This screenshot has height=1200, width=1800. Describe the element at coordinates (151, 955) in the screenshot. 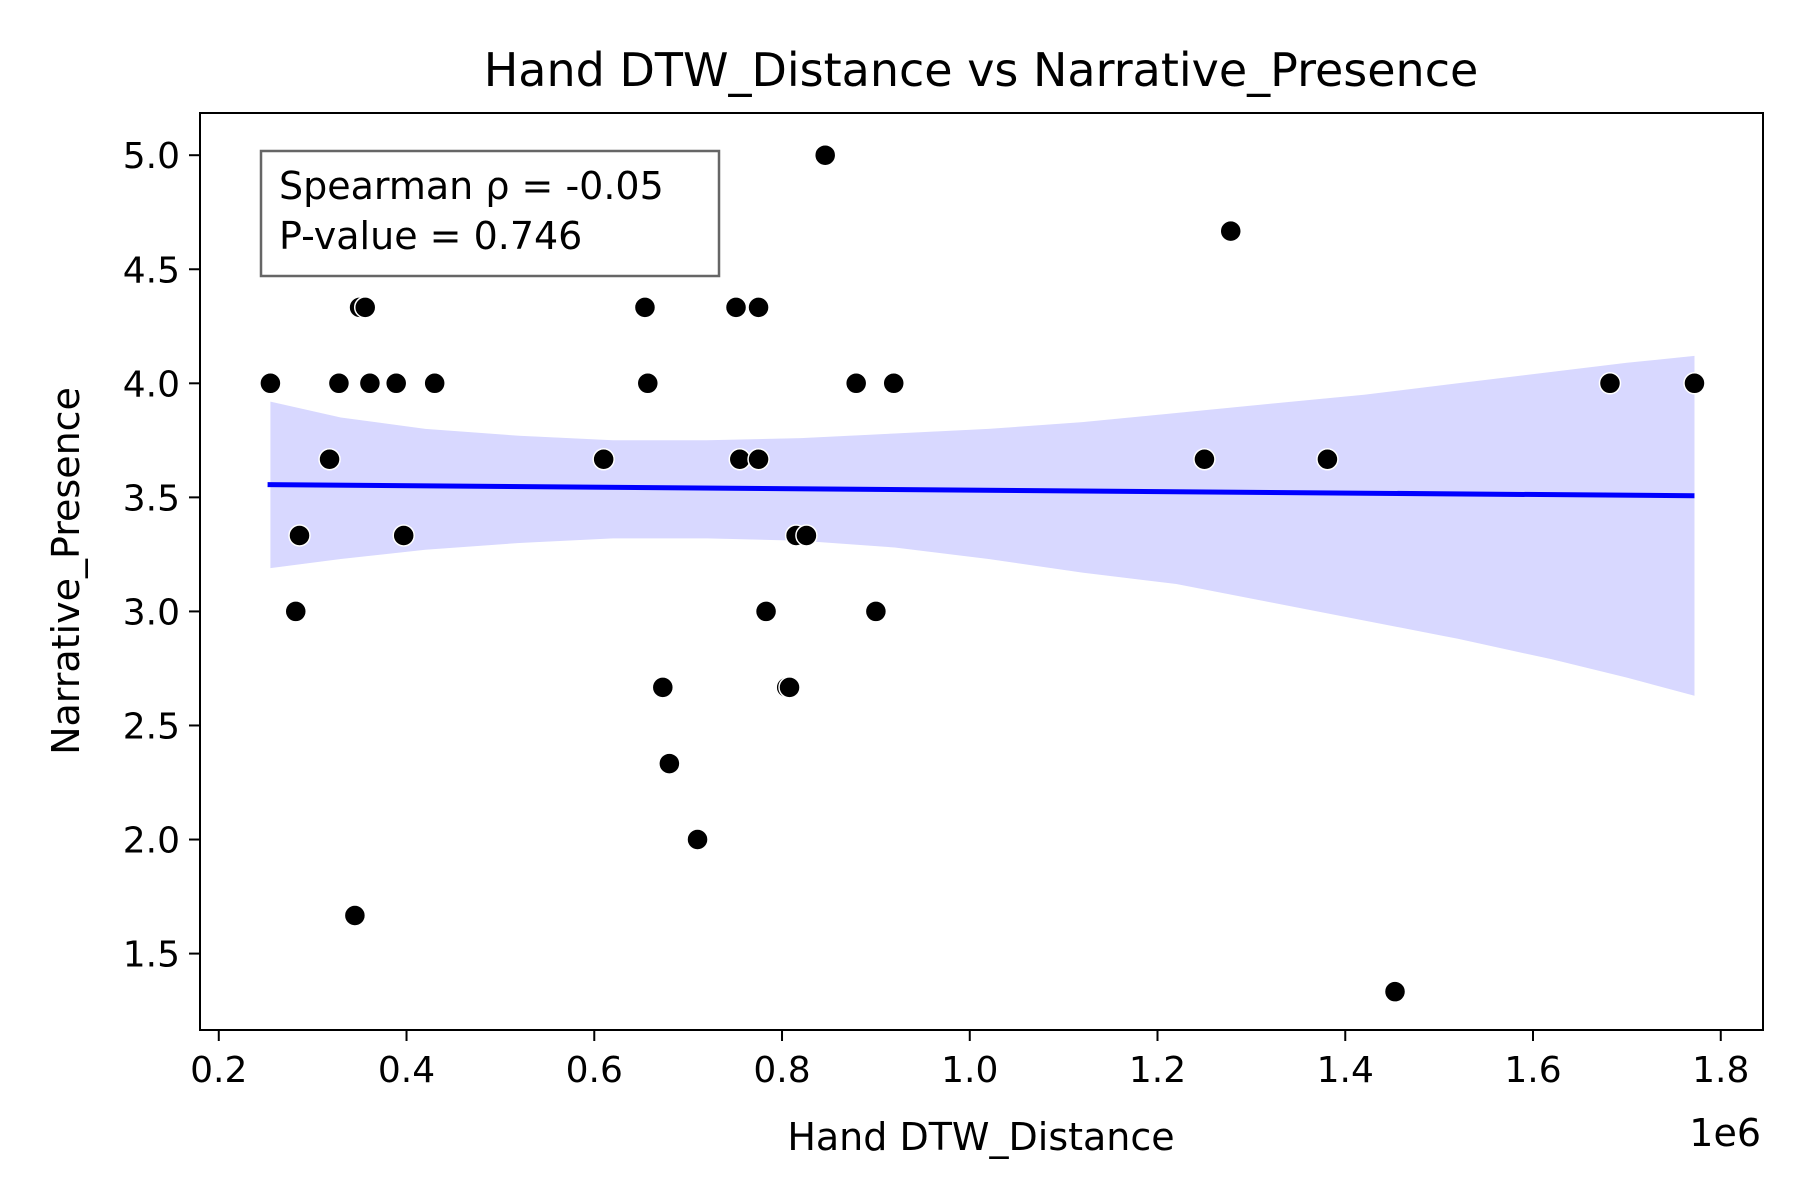

I see `y-tick-label: 1.5` at that location.